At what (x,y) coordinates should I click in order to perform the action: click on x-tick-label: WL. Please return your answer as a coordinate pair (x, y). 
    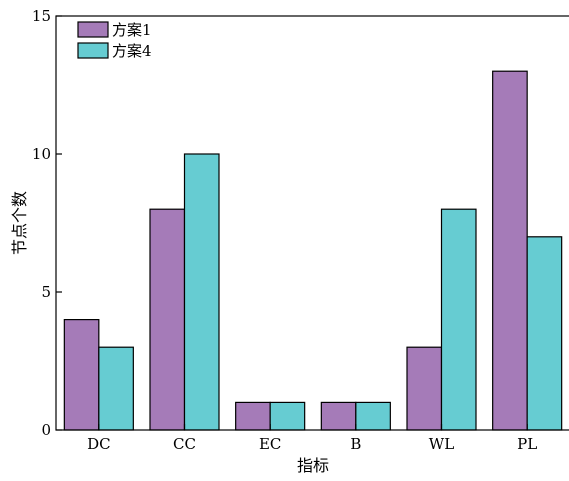
    Looking at the image, I should click on (441, 444).